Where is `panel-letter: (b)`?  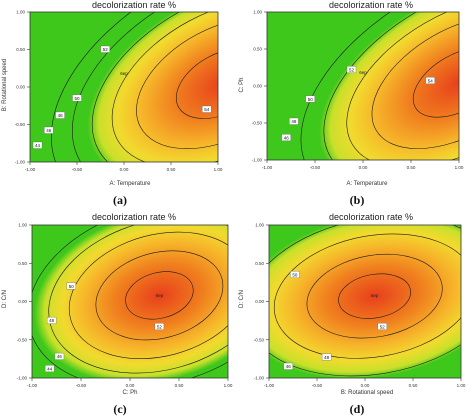
panel-letter: (b) is located at coordinates (357, 200).